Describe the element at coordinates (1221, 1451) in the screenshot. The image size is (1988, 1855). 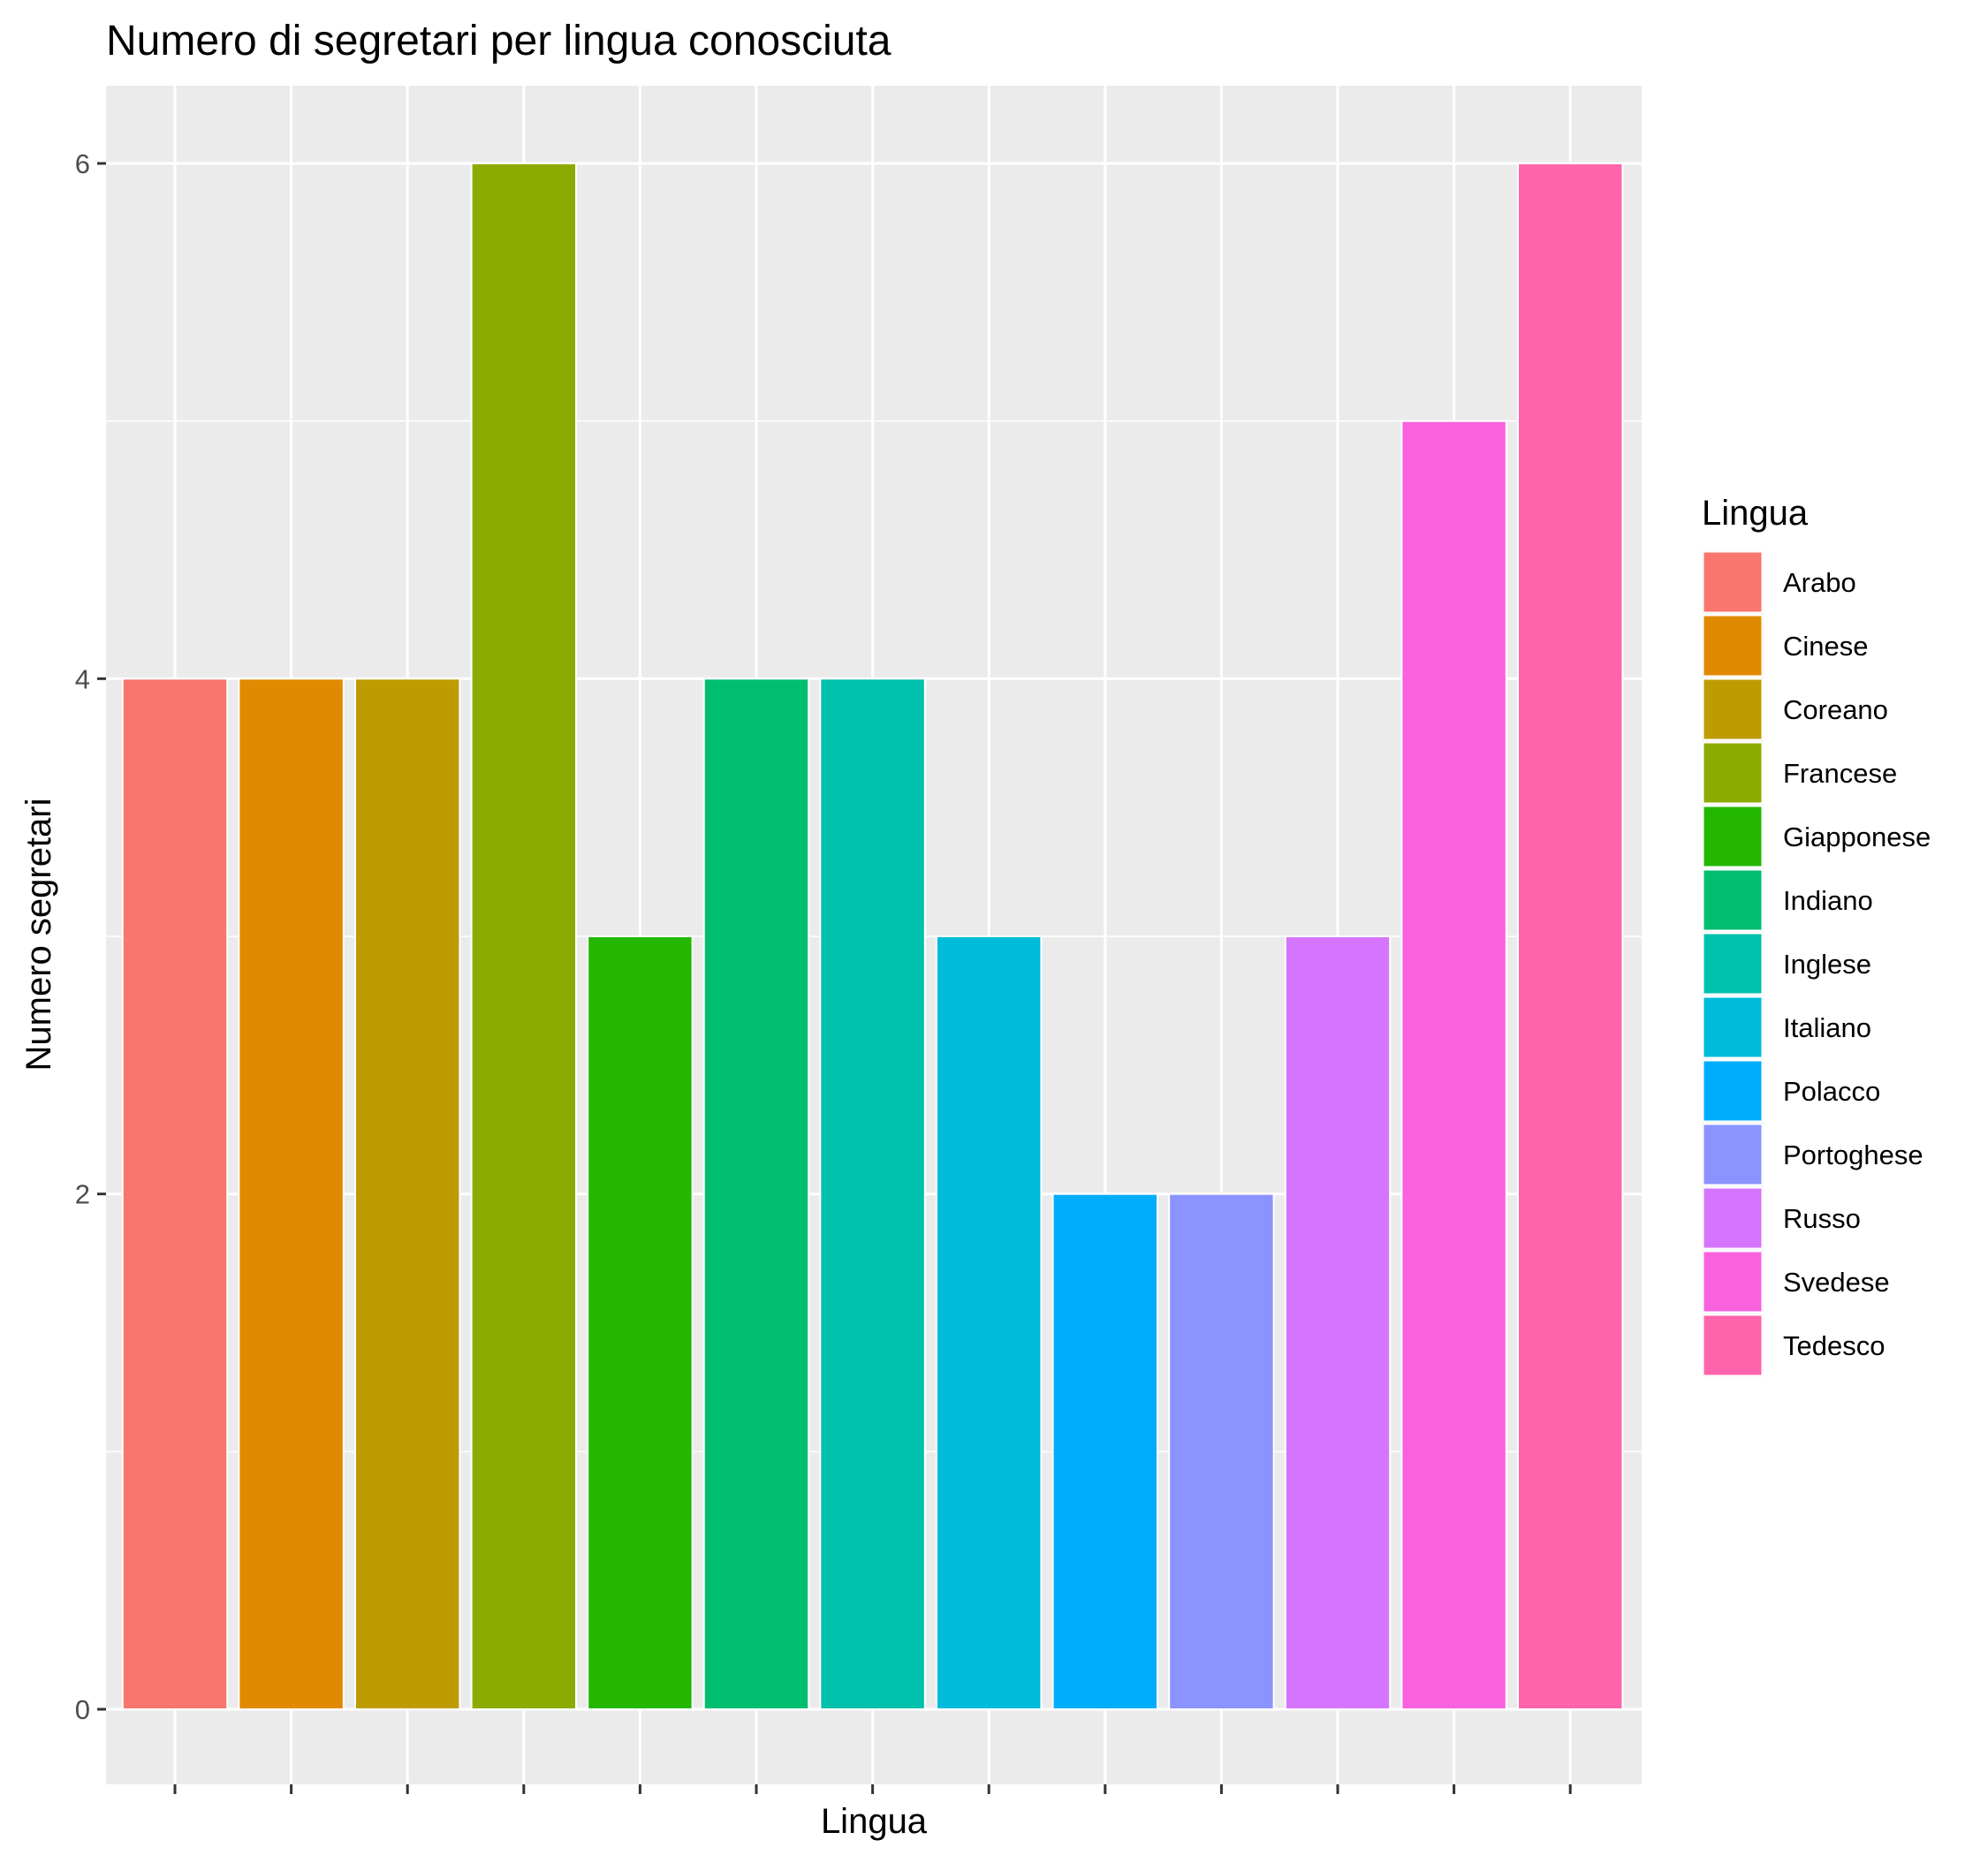
I see `bar-portoghese` at that location.